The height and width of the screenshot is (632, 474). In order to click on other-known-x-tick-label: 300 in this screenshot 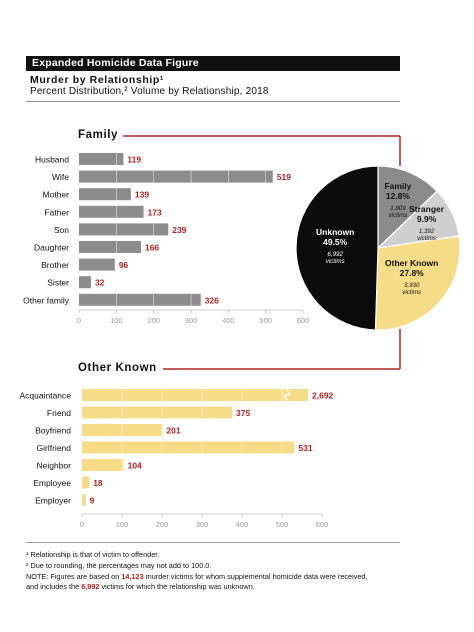, I will do `click(202, 524)`.